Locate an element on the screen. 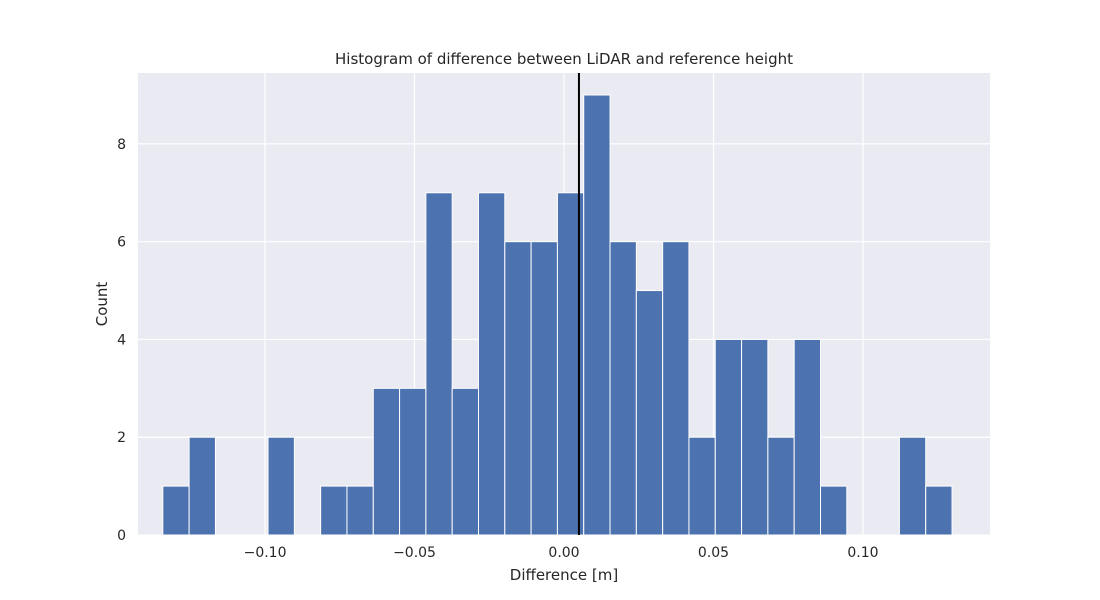  x-tick-label: −0.10 is located at coordinates (265, 553).